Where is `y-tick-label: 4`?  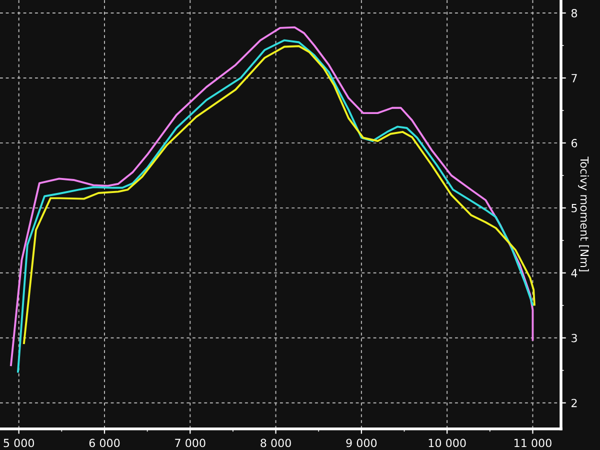
y-tick-label: 4 is located at coordinates (574, 273).